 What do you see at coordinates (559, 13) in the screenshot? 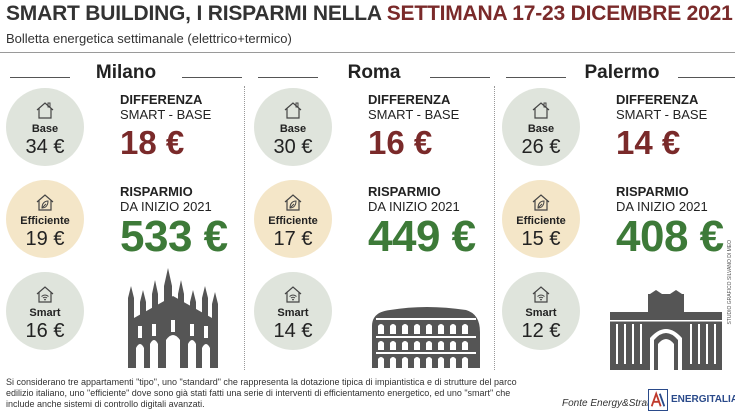
I see `title-period: SETTIMANA 17-23 DICEMBRE 2021` at bounding box center [559, 13].